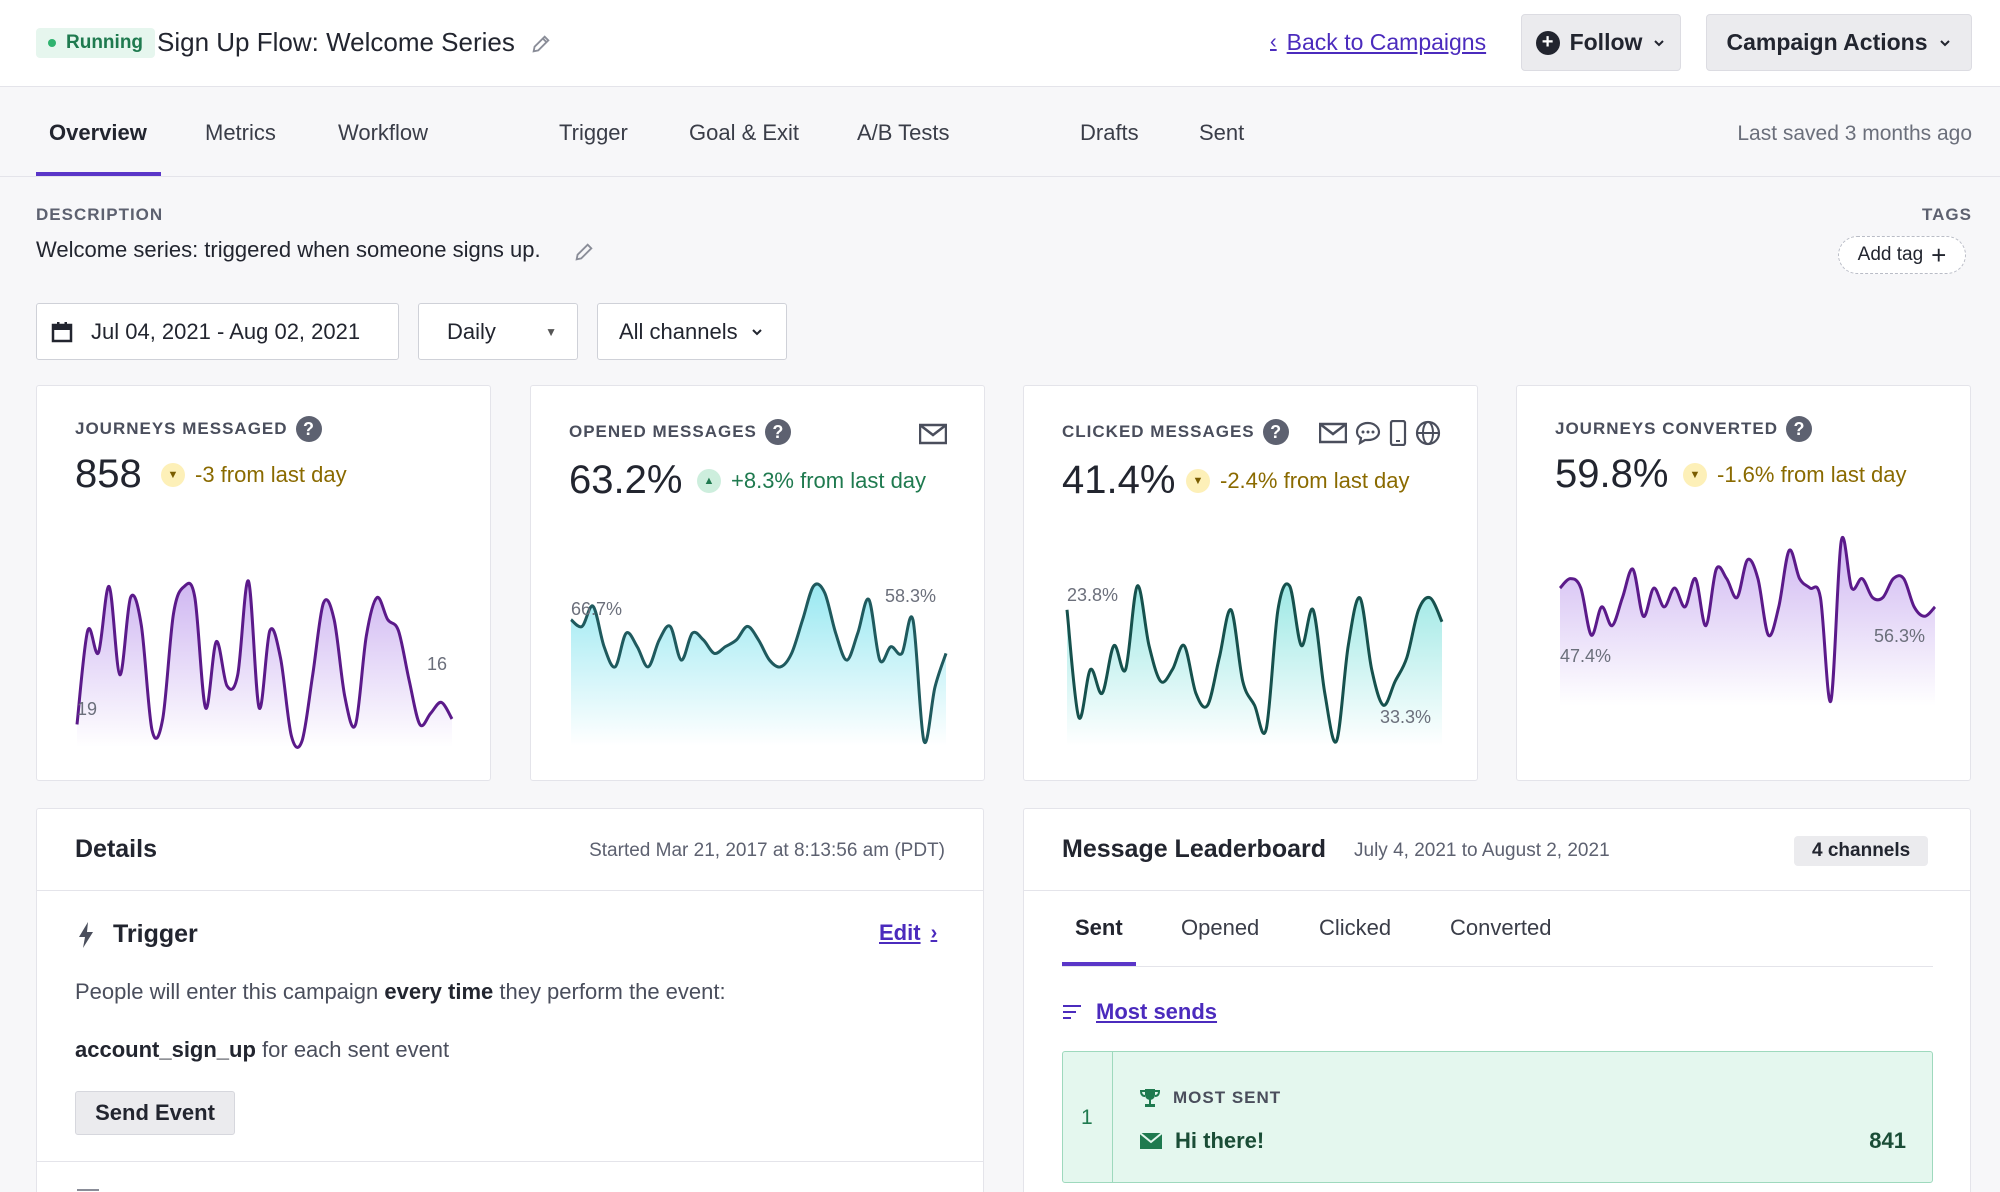  Describe the element at coordinates (1175, 432) in the screenshot. I see `metric-title: CLICKED MESSAGES ?` at that location.